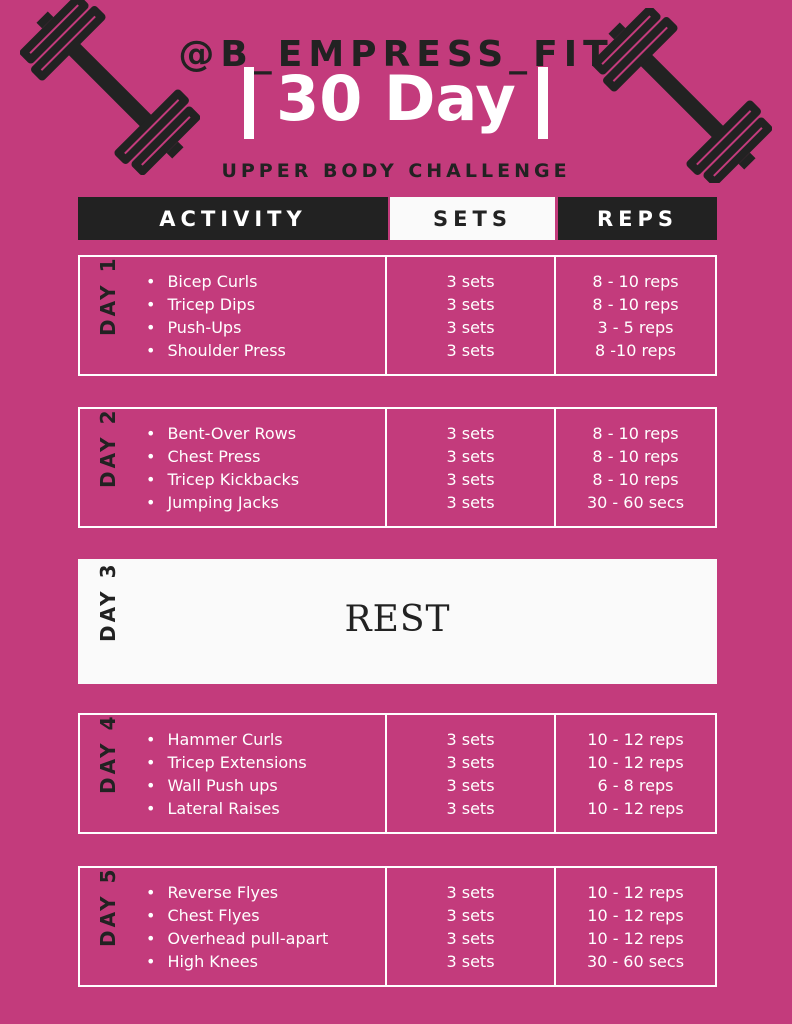 This screenshot has height=1024, width=792. I want to click on activity-item: High Knees, so click(265, 961).